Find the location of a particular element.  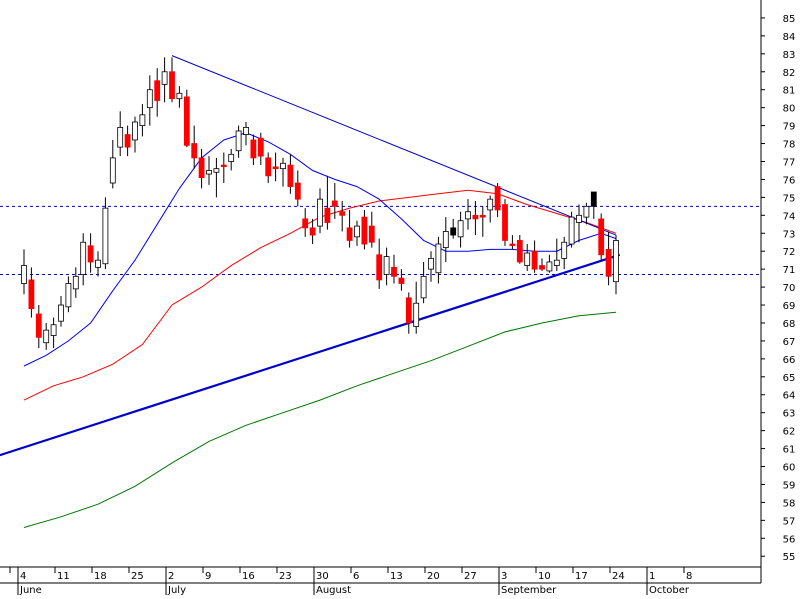

x-month-label: August is located at coordinates (333, 590).